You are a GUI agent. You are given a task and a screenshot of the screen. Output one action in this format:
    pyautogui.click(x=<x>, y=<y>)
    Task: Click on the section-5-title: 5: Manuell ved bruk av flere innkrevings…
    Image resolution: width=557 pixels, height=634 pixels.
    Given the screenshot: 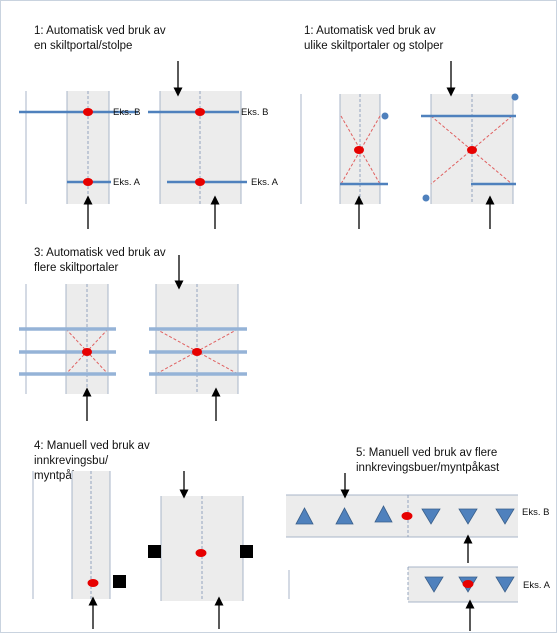 What is the action you would take?
    pyautogui.click(x=427, y=461)
    